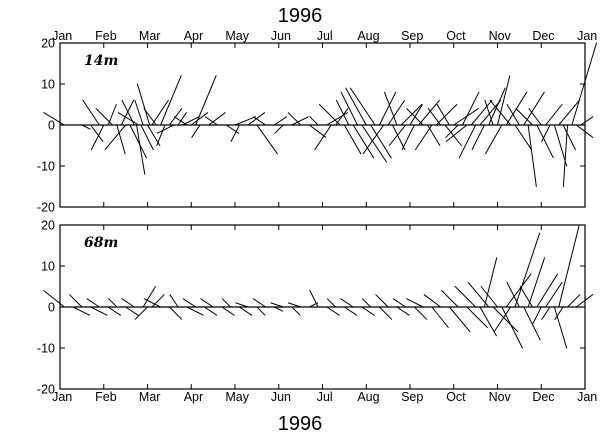  What do you see at coordinates (300, 16) in the screenshot?
I see `top-year-title: 1996` at bounding box center [300, 16].